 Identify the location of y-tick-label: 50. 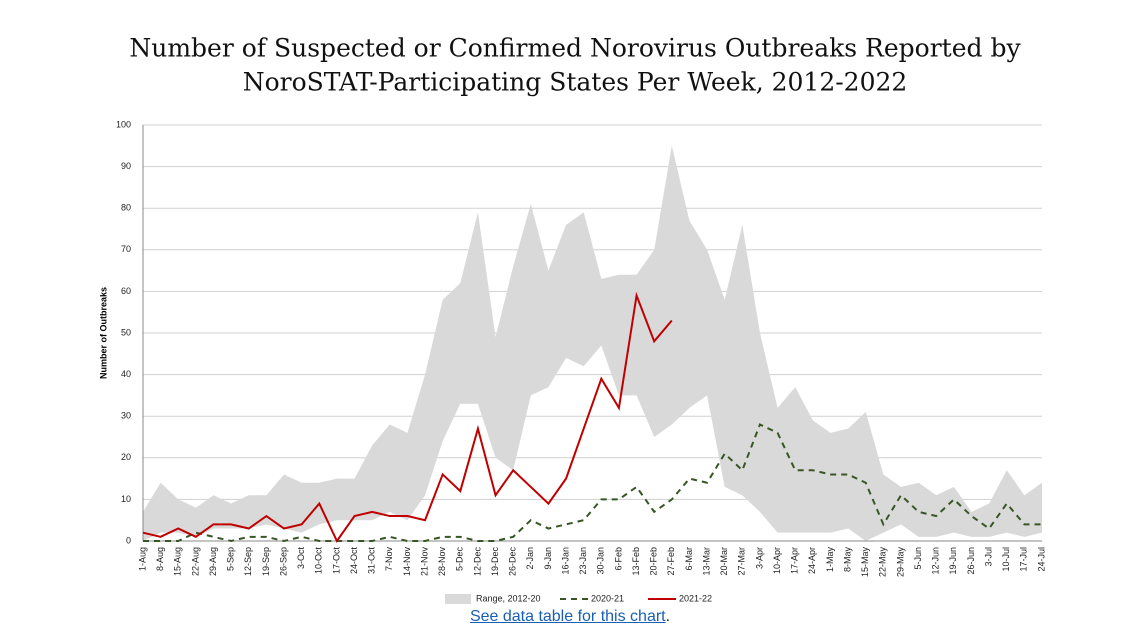
(126, 332).